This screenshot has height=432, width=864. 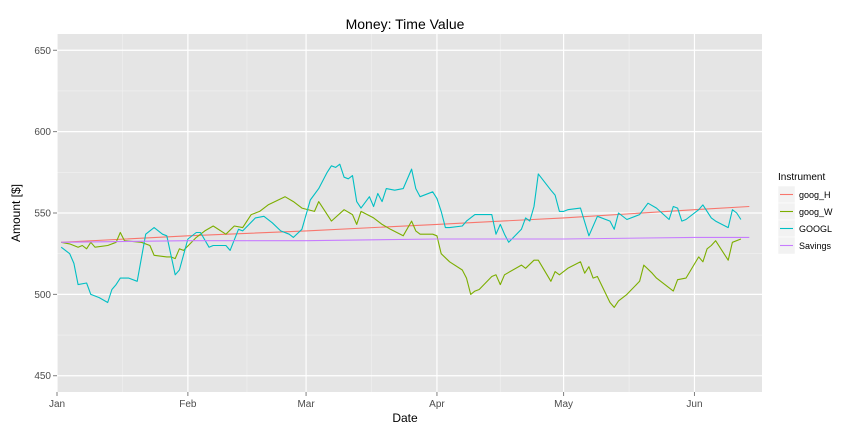 I want to click on x-axis: Jan Feb Mar Apr May Jun, so click(x=376, y=401).